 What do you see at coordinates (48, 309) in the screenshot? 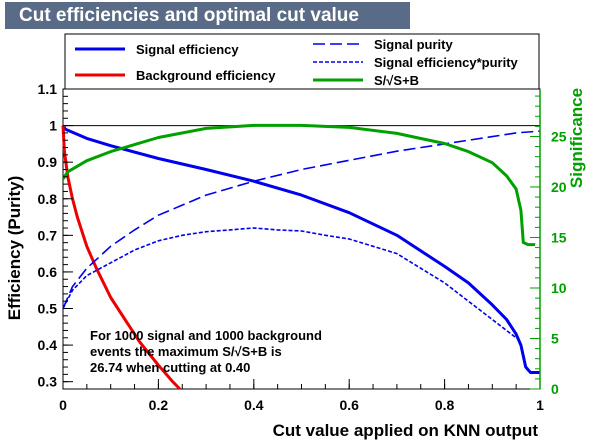
I see `y-tick-label: 0.5` at bounding box center [48, 309].